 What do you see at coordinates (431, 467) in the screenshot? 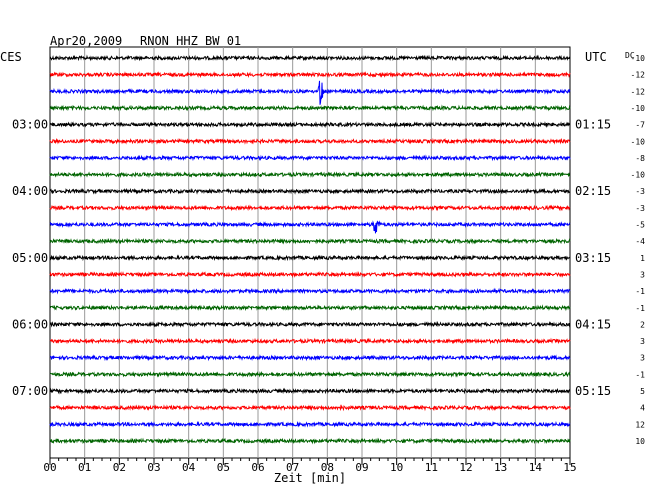
I see `x-tick-label-11: 11` at bounding box center [431, 467].